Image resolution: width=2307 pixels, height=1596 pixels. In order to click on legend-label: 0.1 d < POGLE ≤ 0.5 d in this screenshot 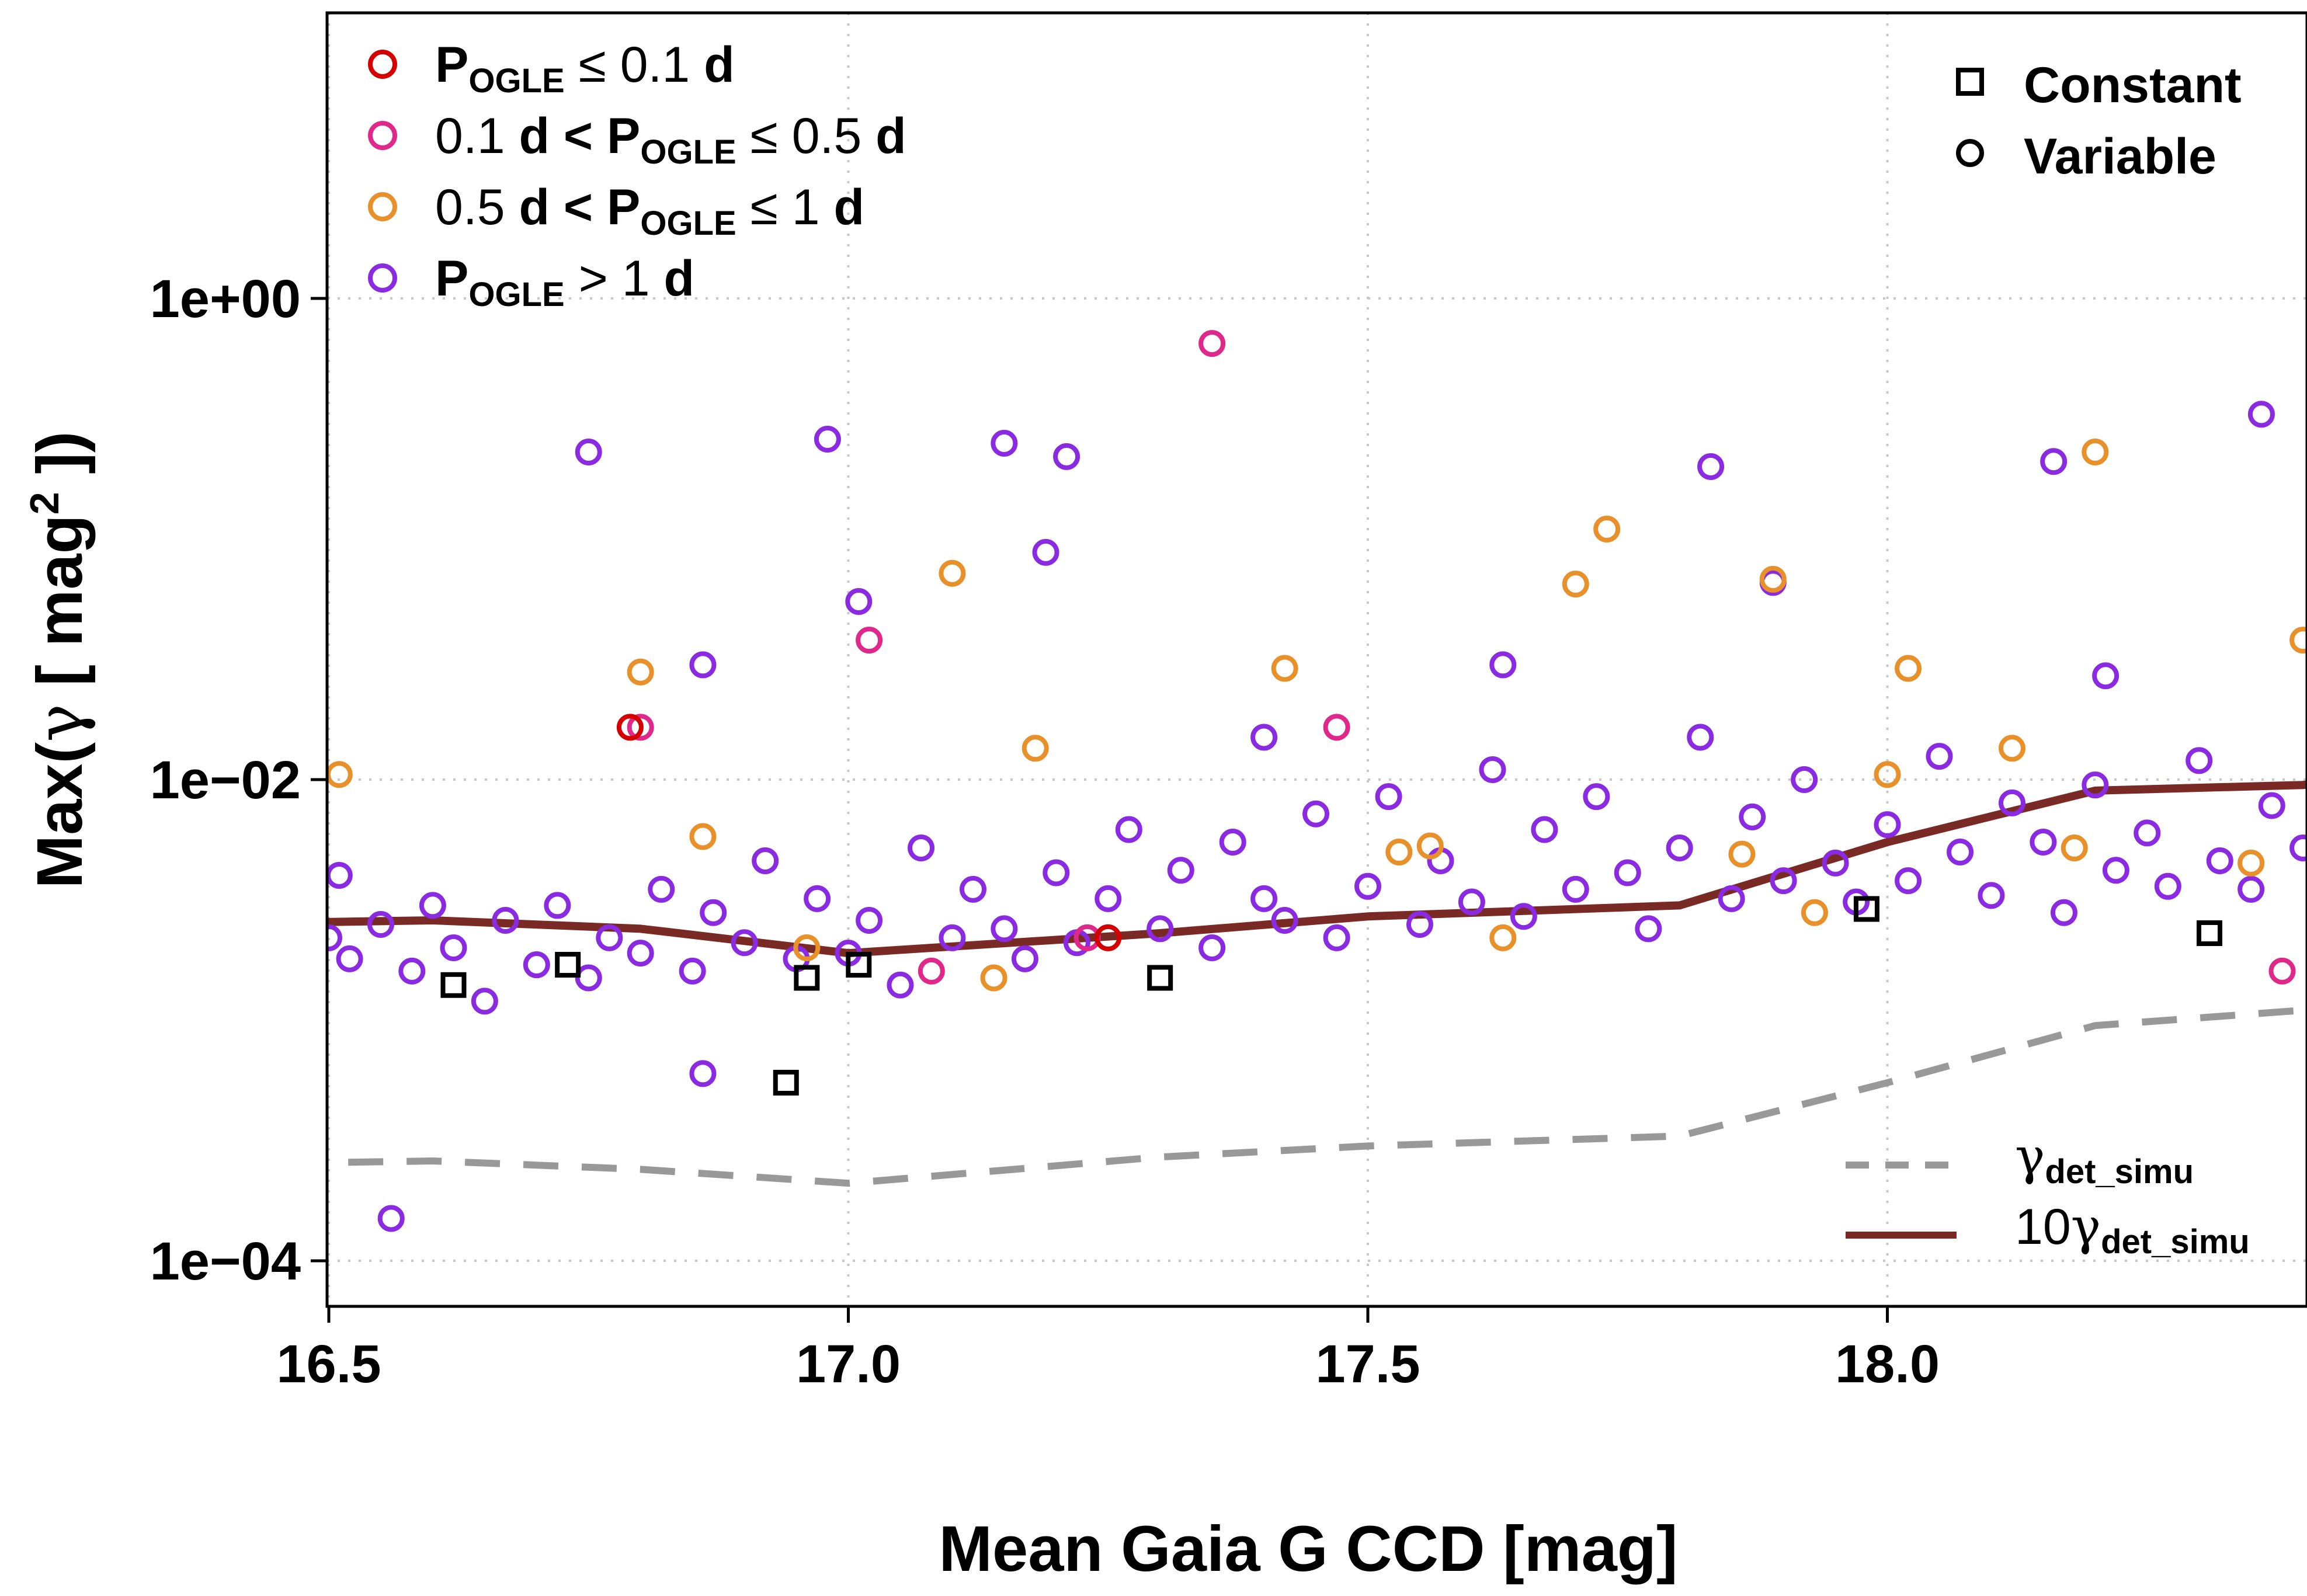, I will do `click(670, 139)`.